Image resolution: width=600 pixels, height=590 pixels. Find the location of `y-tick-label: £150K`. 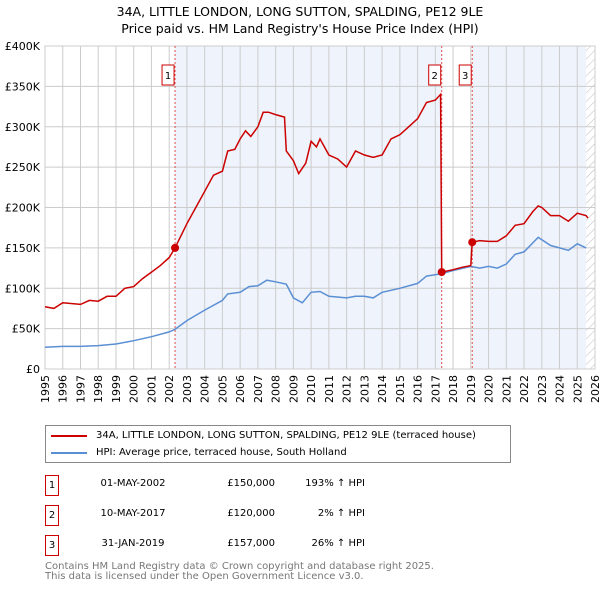

y-tick-label: £150K is located at coordinates (23, 248).